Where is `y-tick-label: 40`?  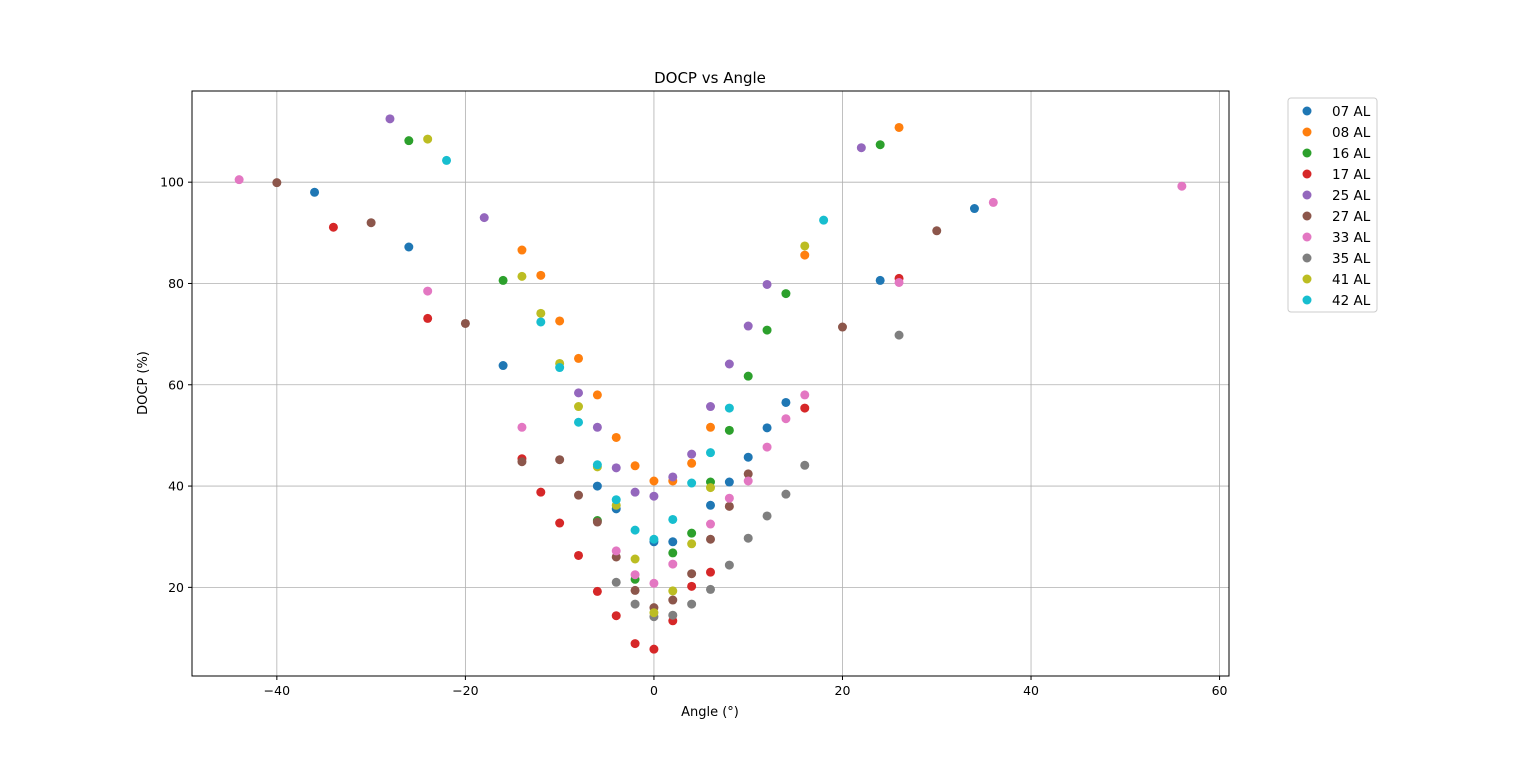
y-tick-label: 40 is located at coordinates (176, 486).